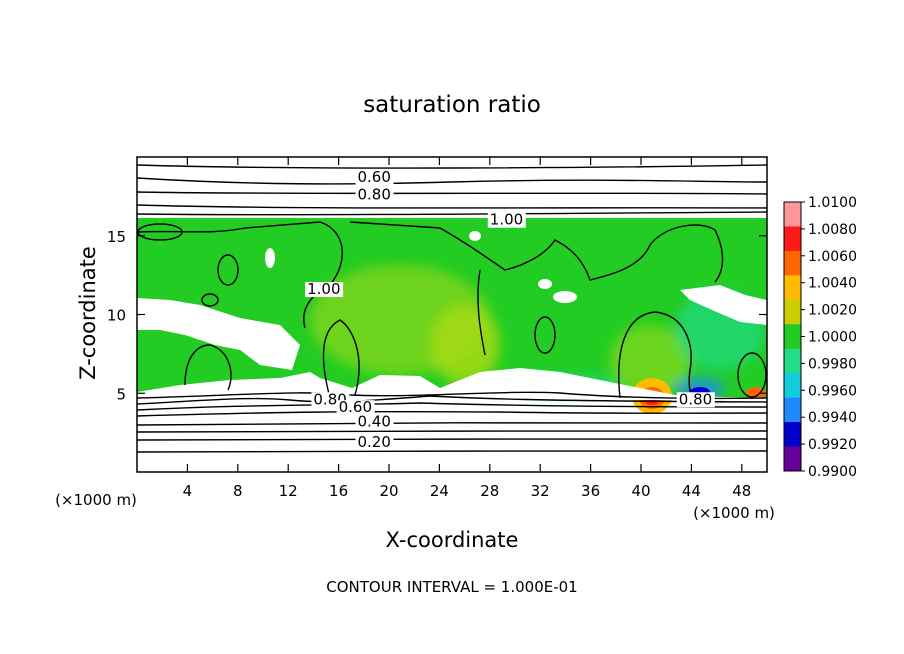  What do you see at coordinates (238, 491) in the screenshot?
I see `x-tick-label: 8` at bounding box center [238, 491].